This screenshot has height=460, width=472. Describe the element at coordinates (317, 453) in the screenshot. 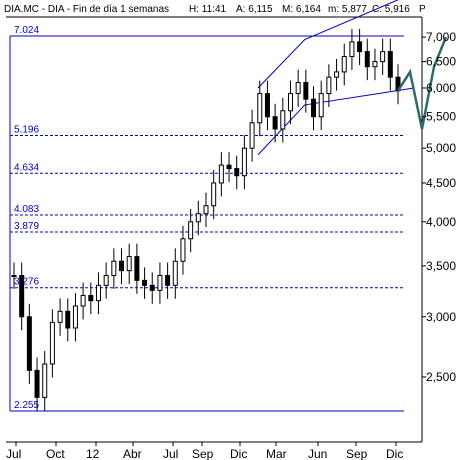

I see `x-tick-label: Jun` at that location.